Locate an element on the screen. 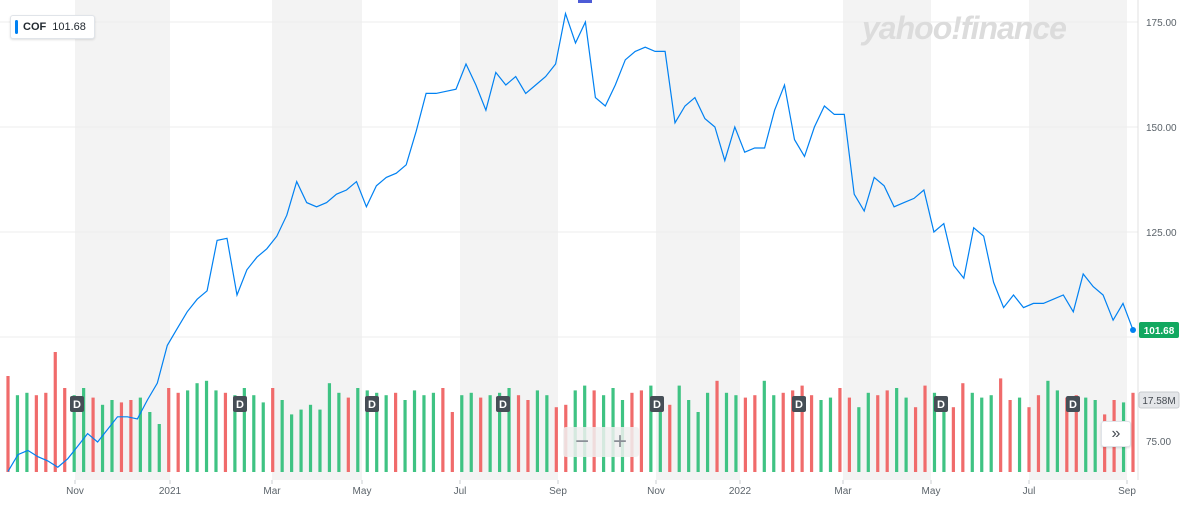 The width and height of the screenshot is (1192, 506). y-tick-label: 175.00 is located at coordinates (1161, 23).